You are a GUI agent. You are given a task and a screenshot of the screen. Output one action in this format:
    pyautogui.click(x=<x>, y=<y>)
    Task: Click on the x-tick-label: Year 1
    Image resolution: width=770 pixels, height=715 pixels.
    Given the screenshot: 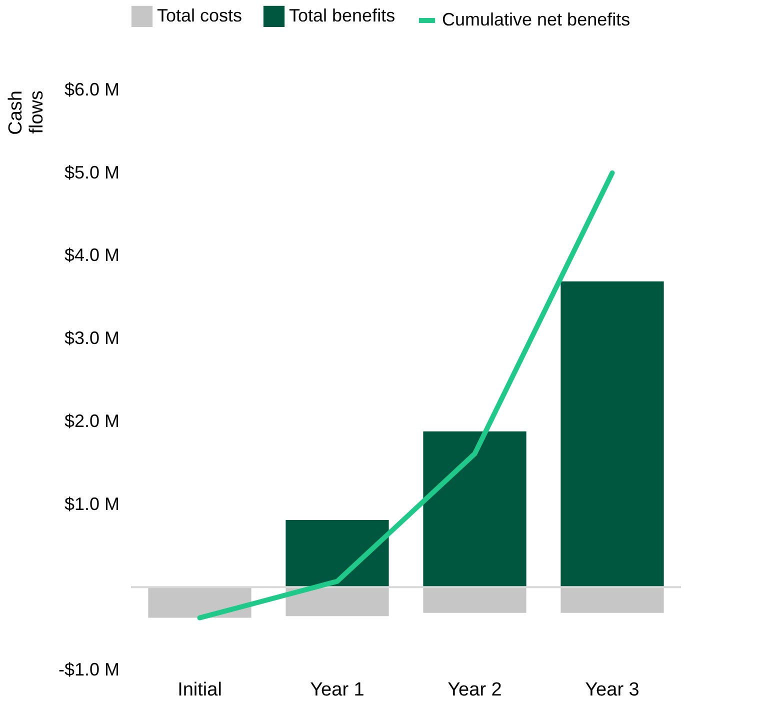 What is the action you would take?
    pyautogui.click(x=337, y=690)
    